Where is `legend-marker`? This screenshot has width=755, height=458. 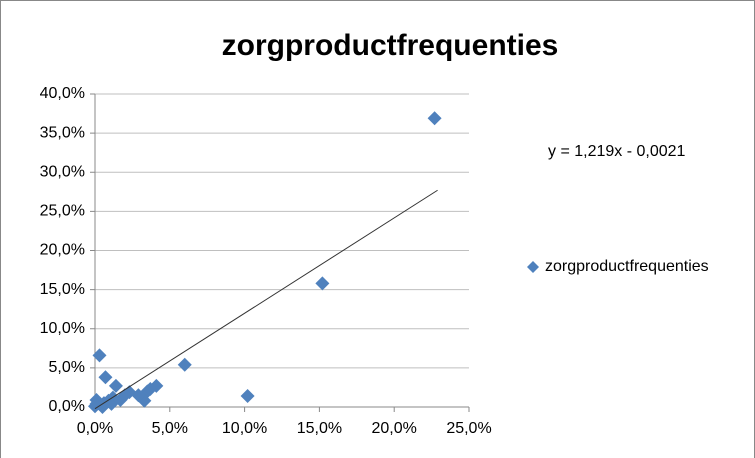
legend-marker is located at coordinates (533, 267).